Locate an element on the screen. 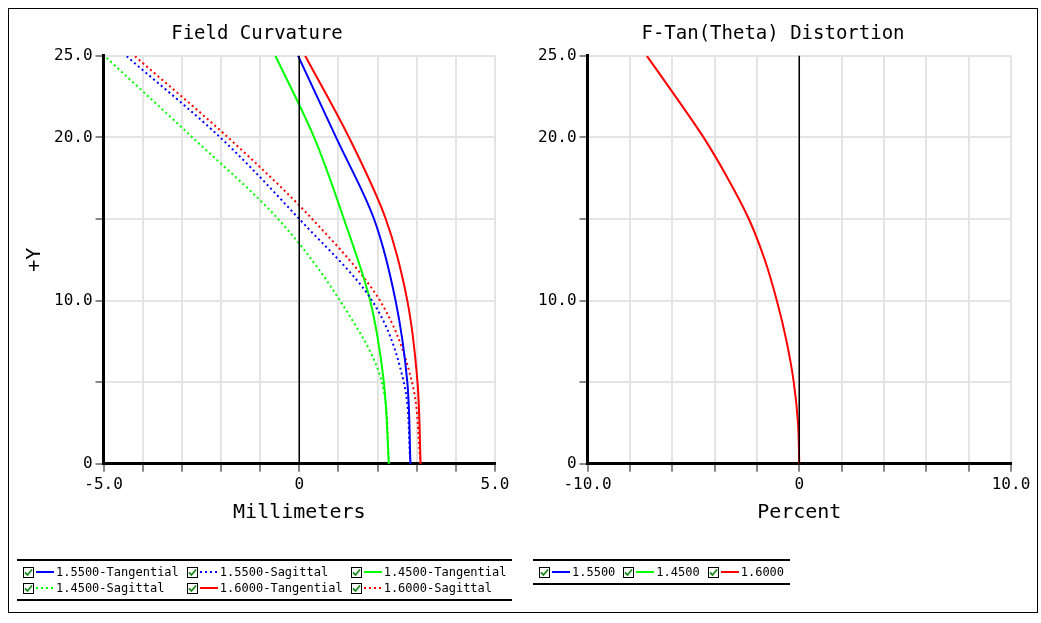  legend-label: 1.6000-Tangential is located at coordinates (281, 588).